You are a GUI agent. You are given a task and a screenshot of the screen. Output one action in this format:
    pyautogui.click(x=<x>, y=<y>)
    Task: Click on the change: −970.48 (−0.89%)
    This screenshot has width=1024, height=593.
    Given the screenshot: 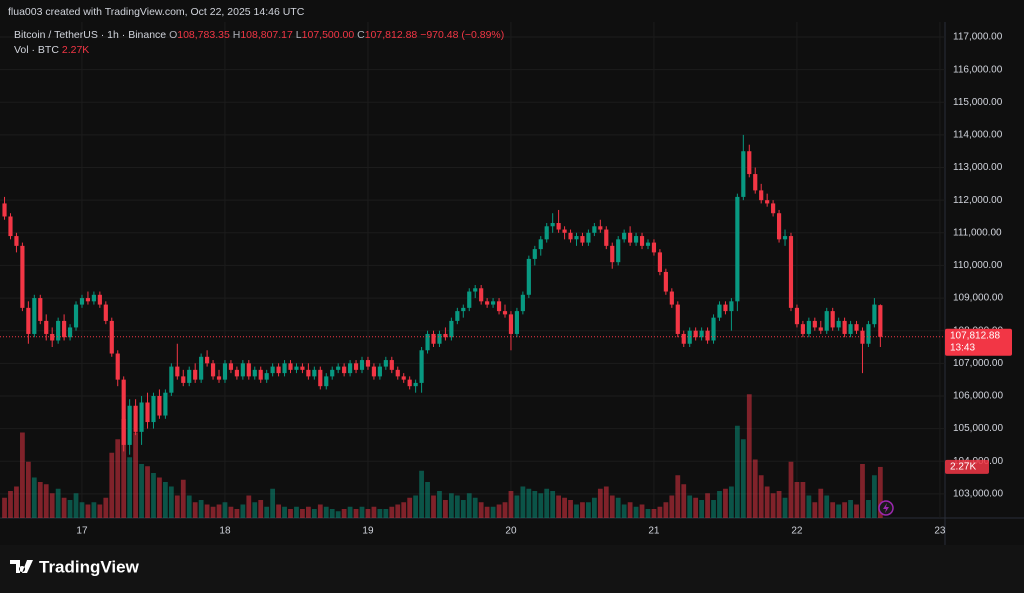 What is the action you would take?
    pyautogui.click(x=462, y=35)
    